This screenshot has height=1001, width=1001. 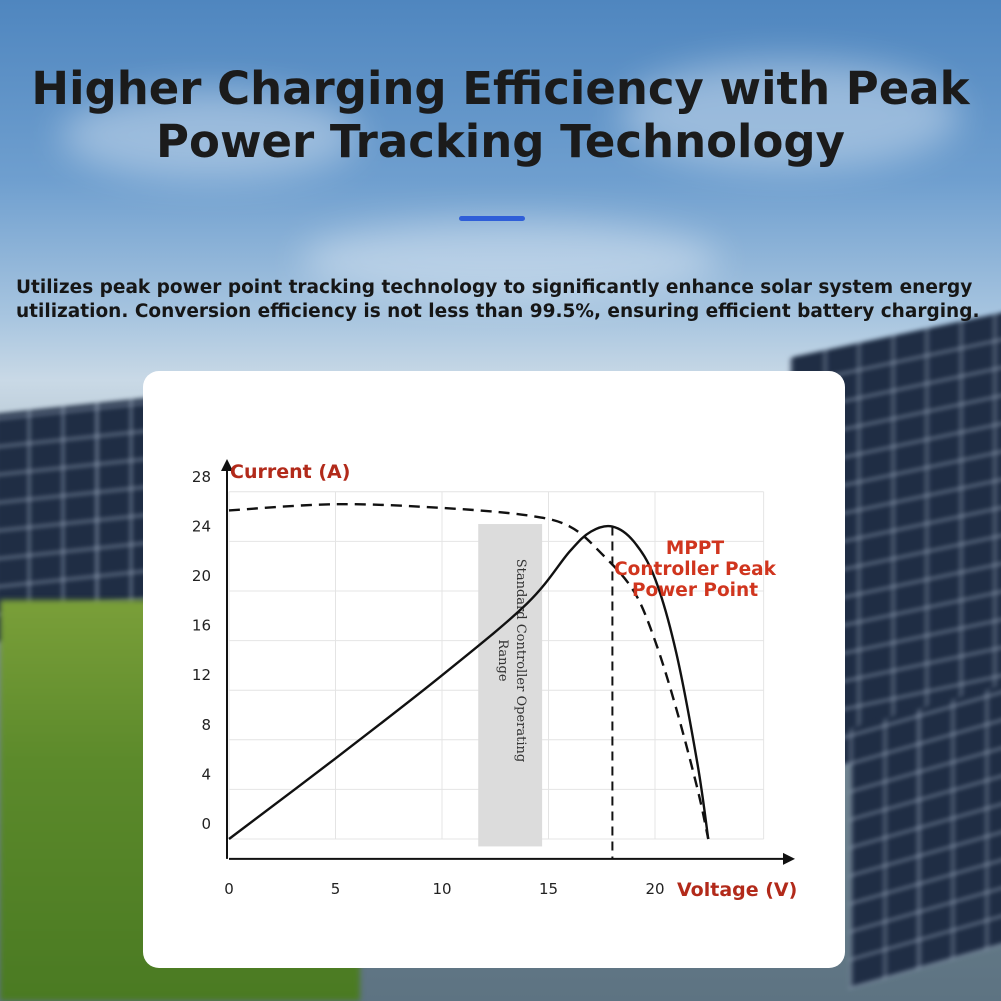 I want to click on standard-range-band, so click(x=510, y=685).